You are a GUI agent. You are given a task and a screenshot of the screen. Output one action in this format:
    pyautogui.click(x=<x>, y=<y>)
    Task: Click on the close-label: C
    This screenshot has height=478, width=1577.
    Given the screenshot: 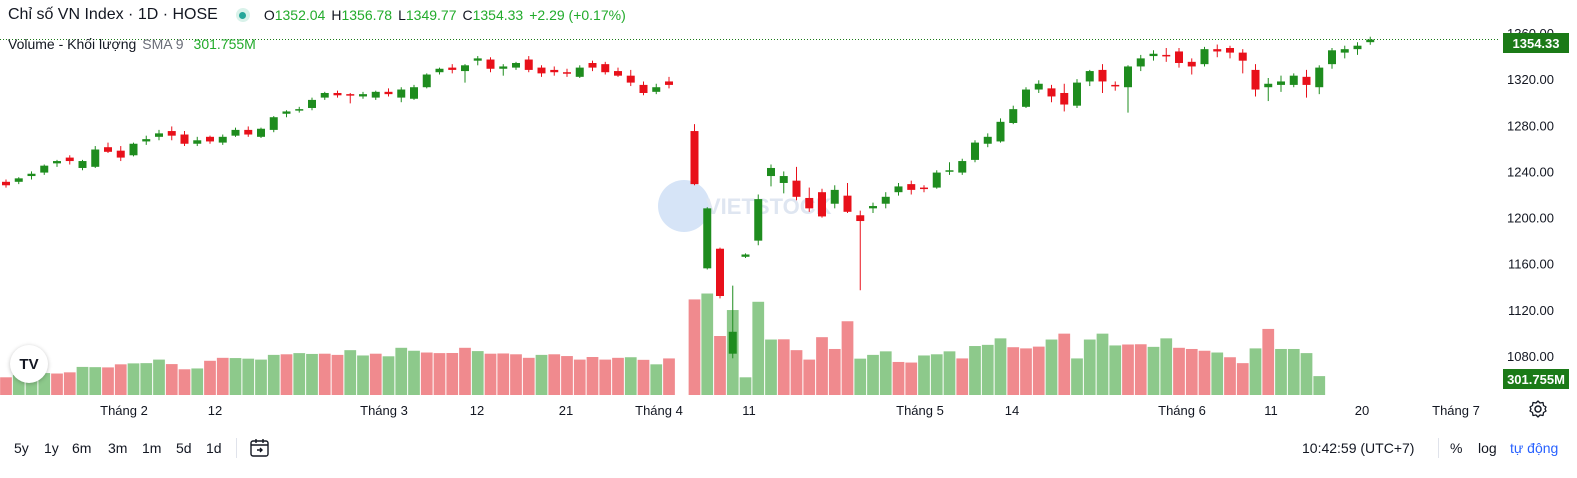 What is the action you would take?
    pyautogui.click(x=467, y=15)
    